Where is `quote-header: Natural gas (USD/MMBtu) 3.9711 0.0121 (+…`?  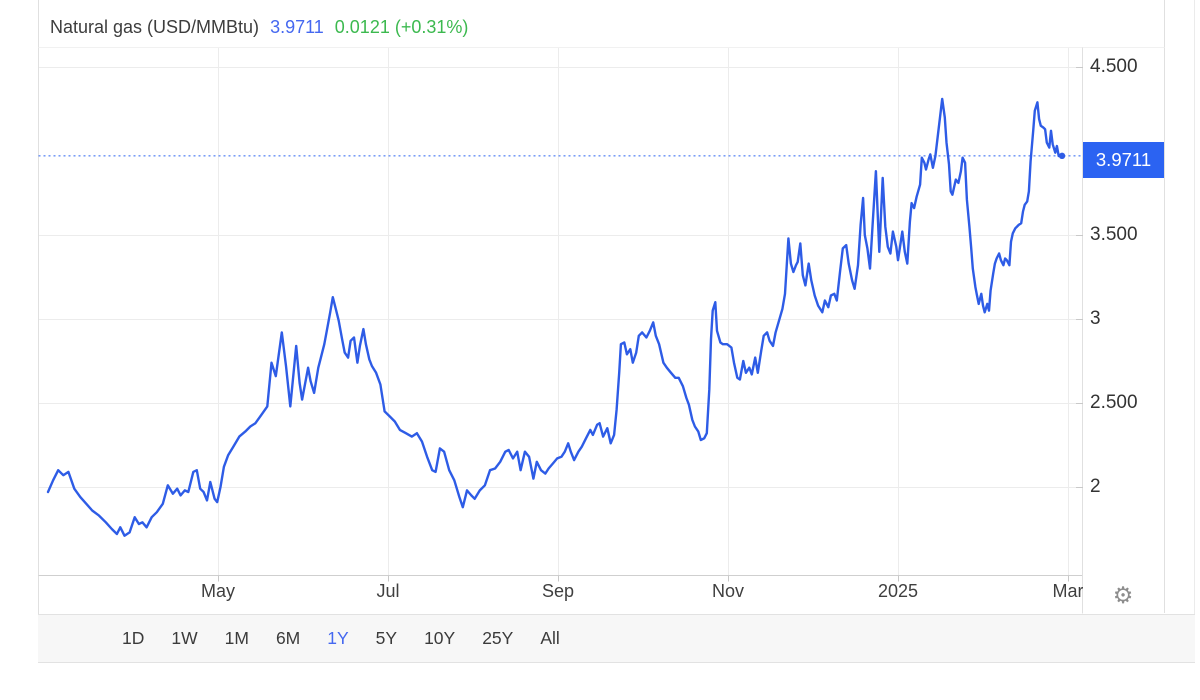
quote-header: Natural gas (USD/MMBtu) 3.9711 0.0121 (+… is located at coordinates (259, 27).